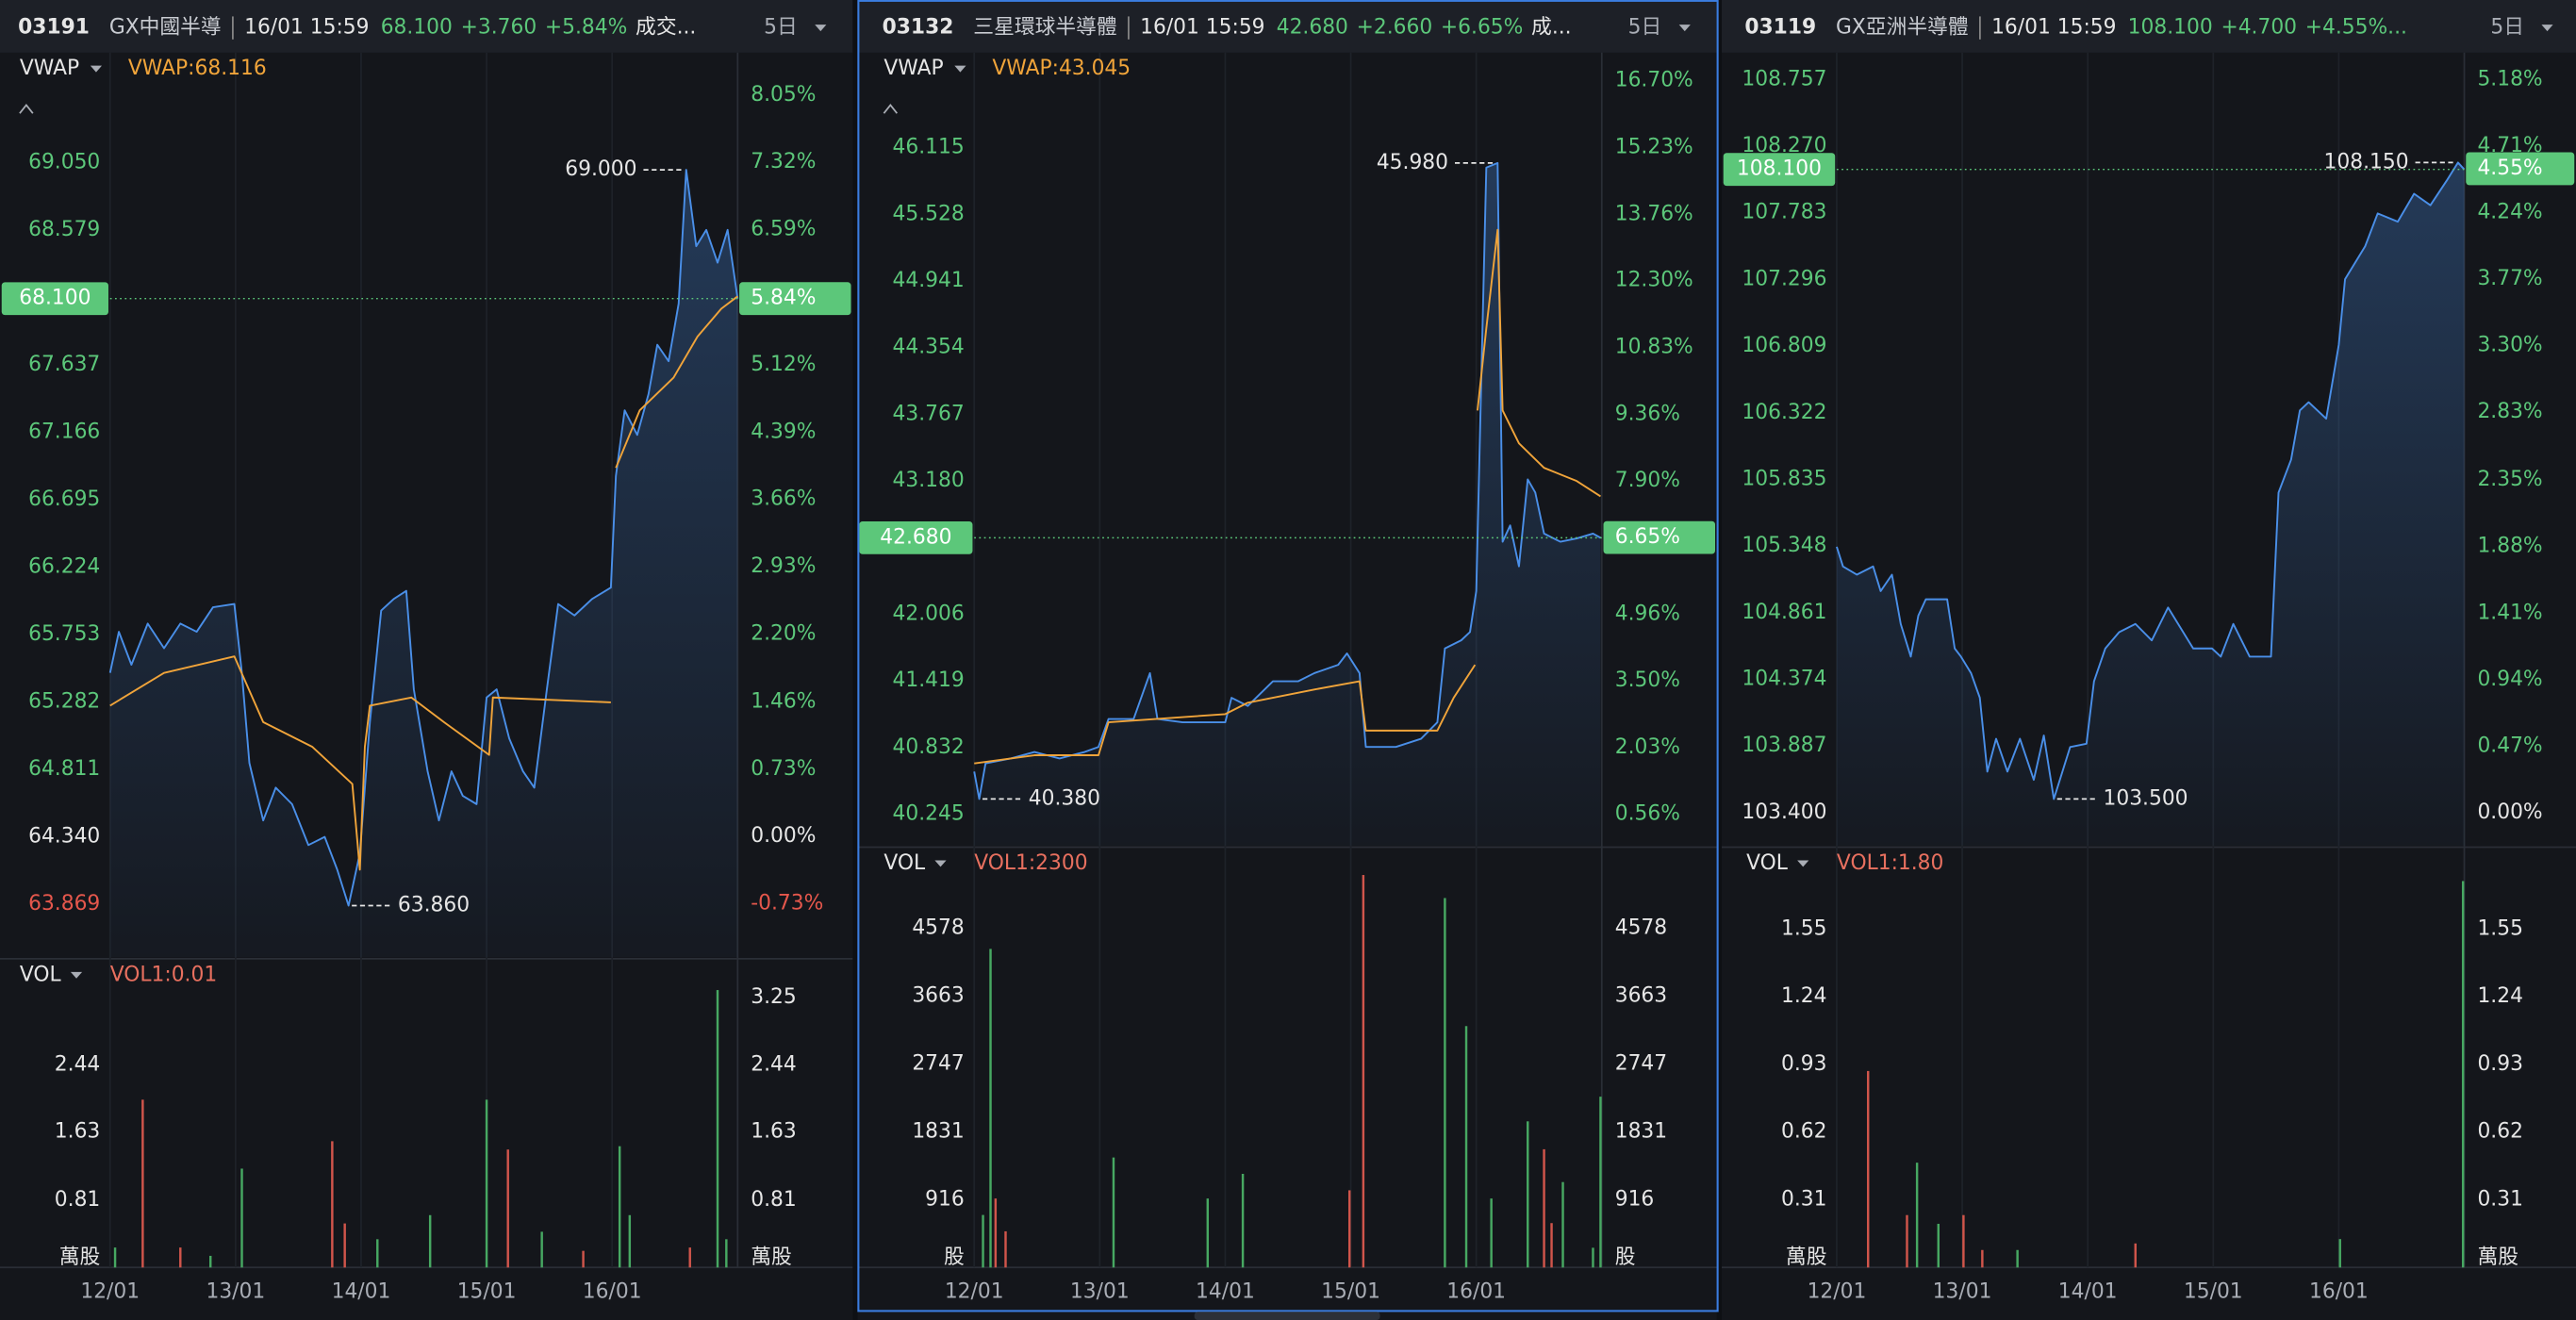 Image resolution: width=2576 pixels, height=1320 pixels. What do you see at coordinates (1890, 863) in the screenshot?
I see `volume-indicator: VOL1:1.80` at bounding box center [1890, 863].